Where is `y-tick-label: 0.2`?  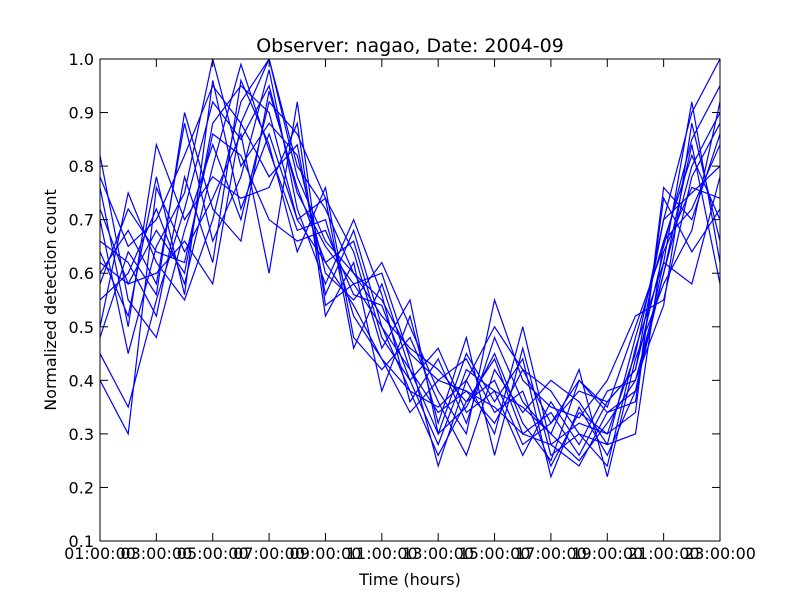 y-tick-label: 0.2 is located at coordinates (81, 487).